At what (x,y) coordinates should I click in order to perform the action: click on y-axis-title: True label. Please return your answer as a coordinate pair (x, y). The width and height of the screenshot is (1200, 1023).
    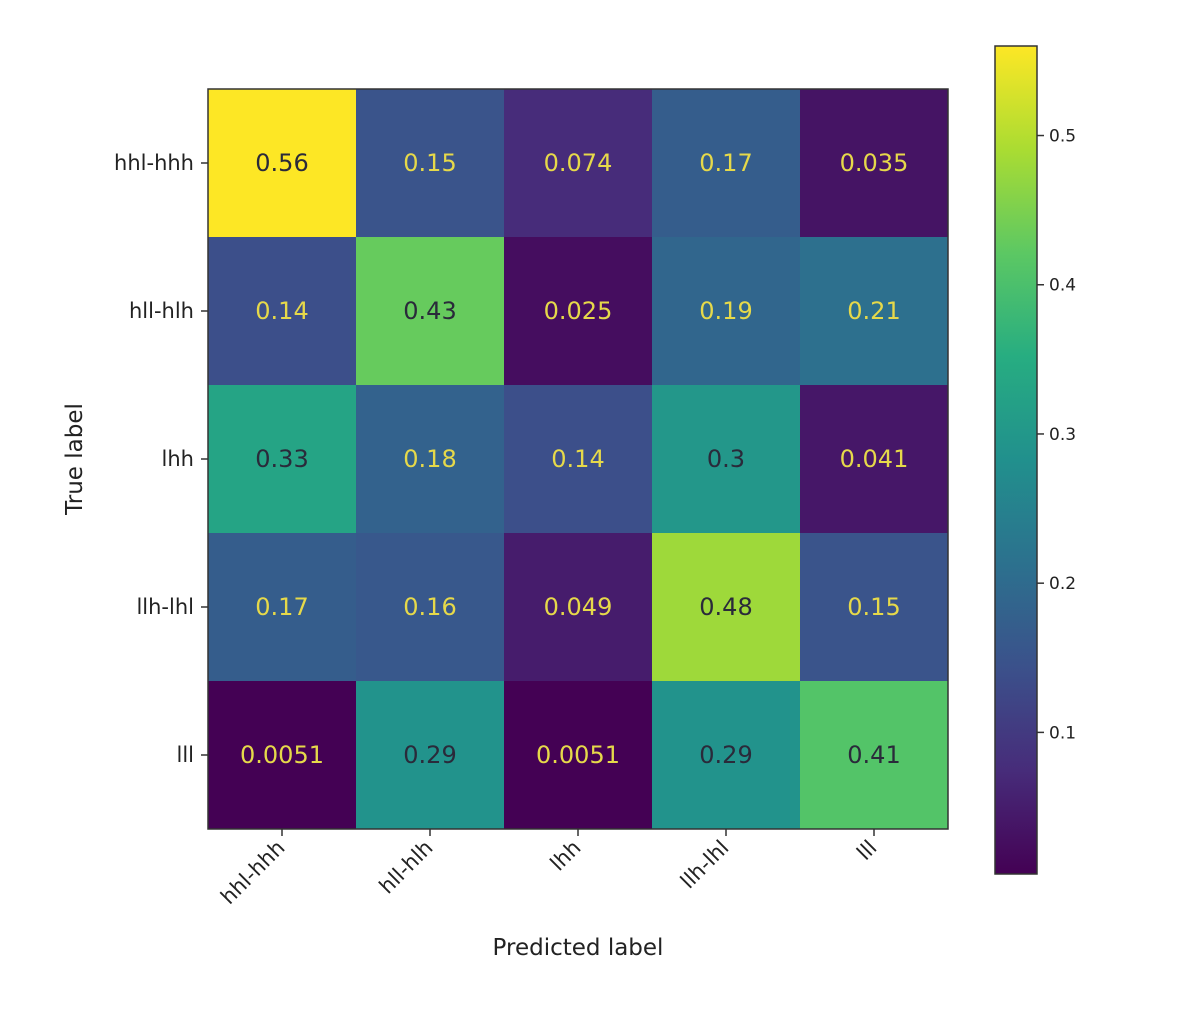
    Looking at the image, I should click on (75, 459).